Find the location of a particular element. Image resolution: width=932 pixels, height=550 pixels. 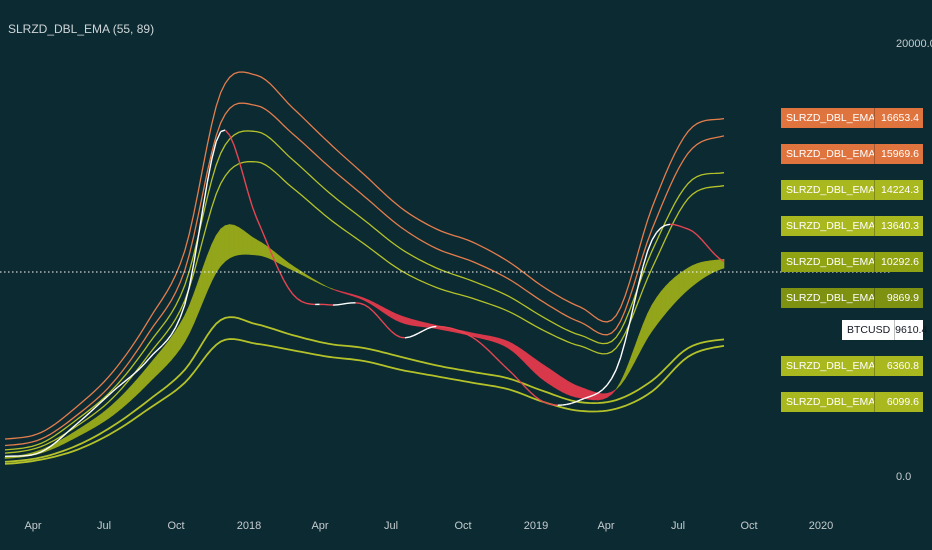

price-label-value: 9869.9 is located at coordinates (898, 298).